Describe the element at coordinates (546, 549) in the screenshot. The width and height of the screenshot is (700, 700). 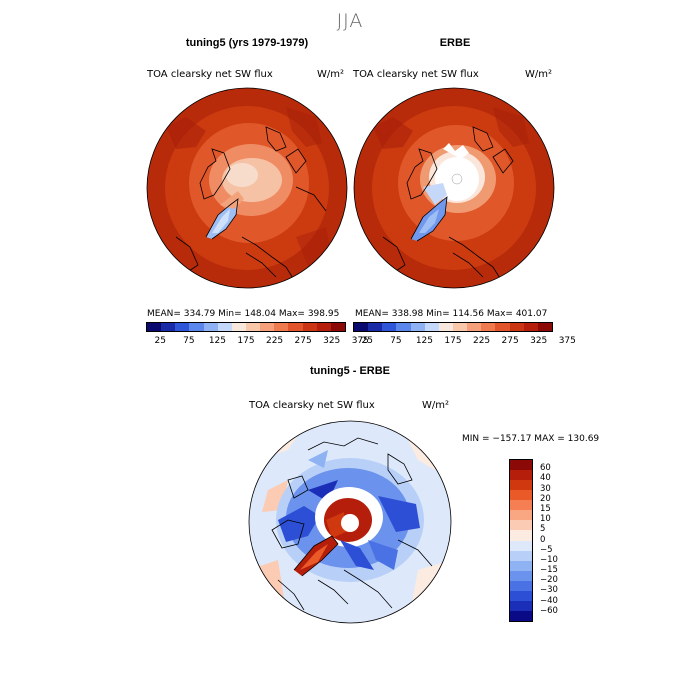
I see `diff-colorbar-label: −5` at that location.